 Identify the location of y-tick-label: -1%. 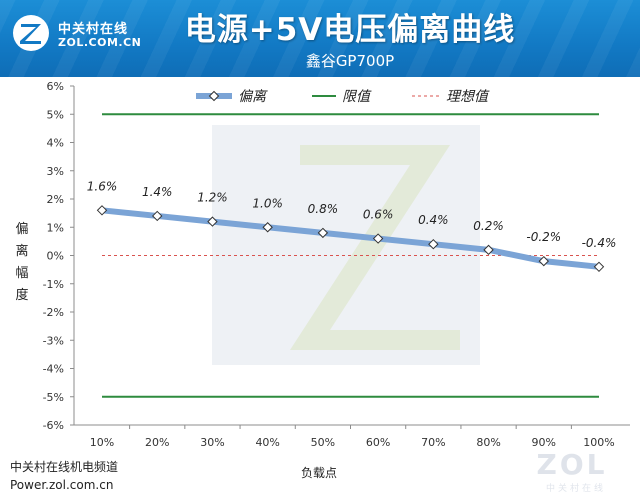
(53, 284).